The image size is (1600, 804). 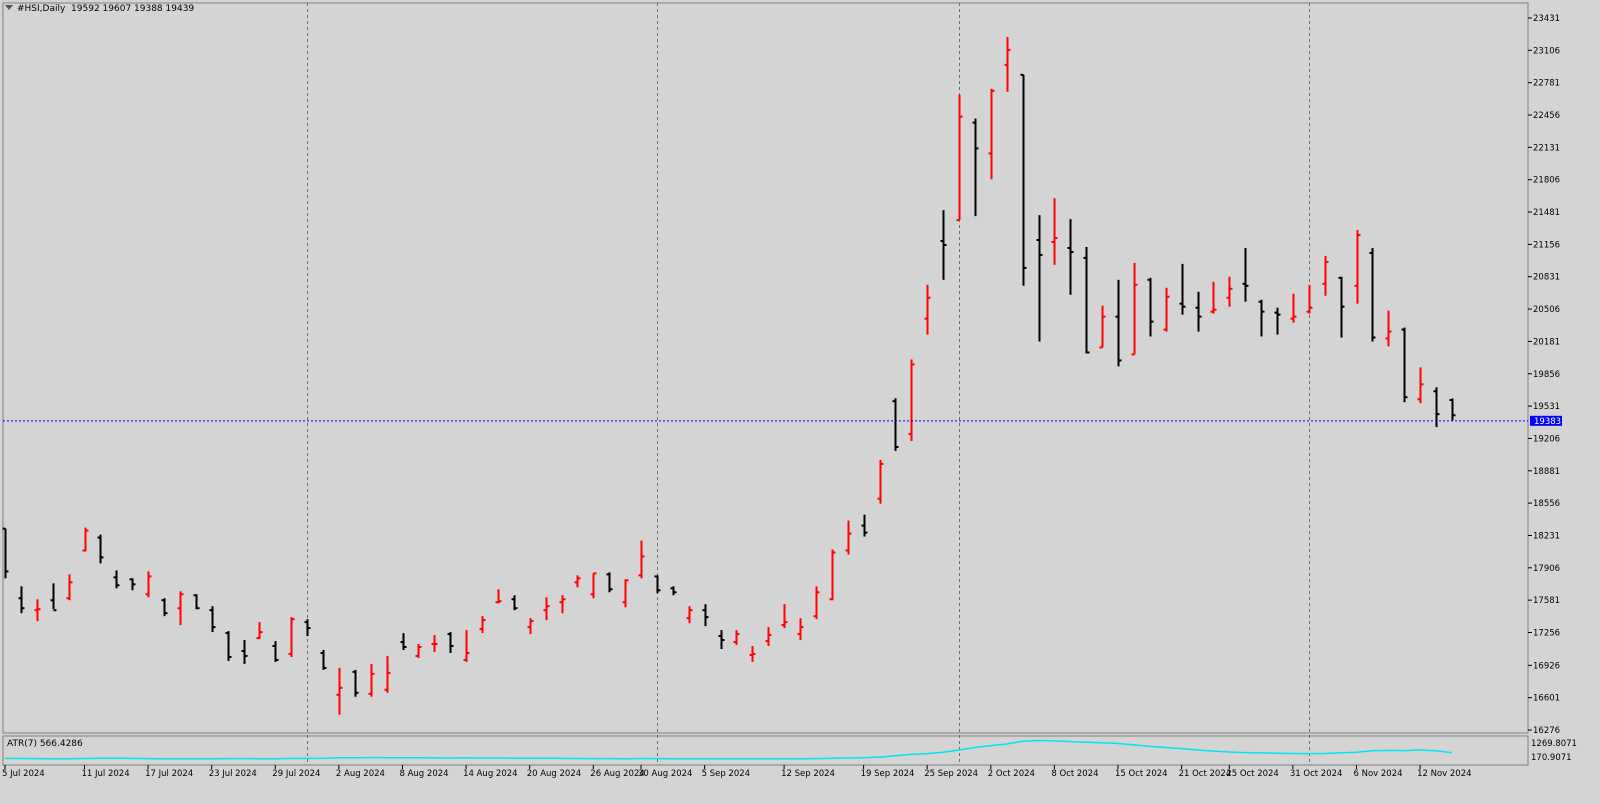 What do you see at coordinates (1546, 84) in the screenshot?
I see `y-tick-label: 22781` at bounding box center [1546, 84].